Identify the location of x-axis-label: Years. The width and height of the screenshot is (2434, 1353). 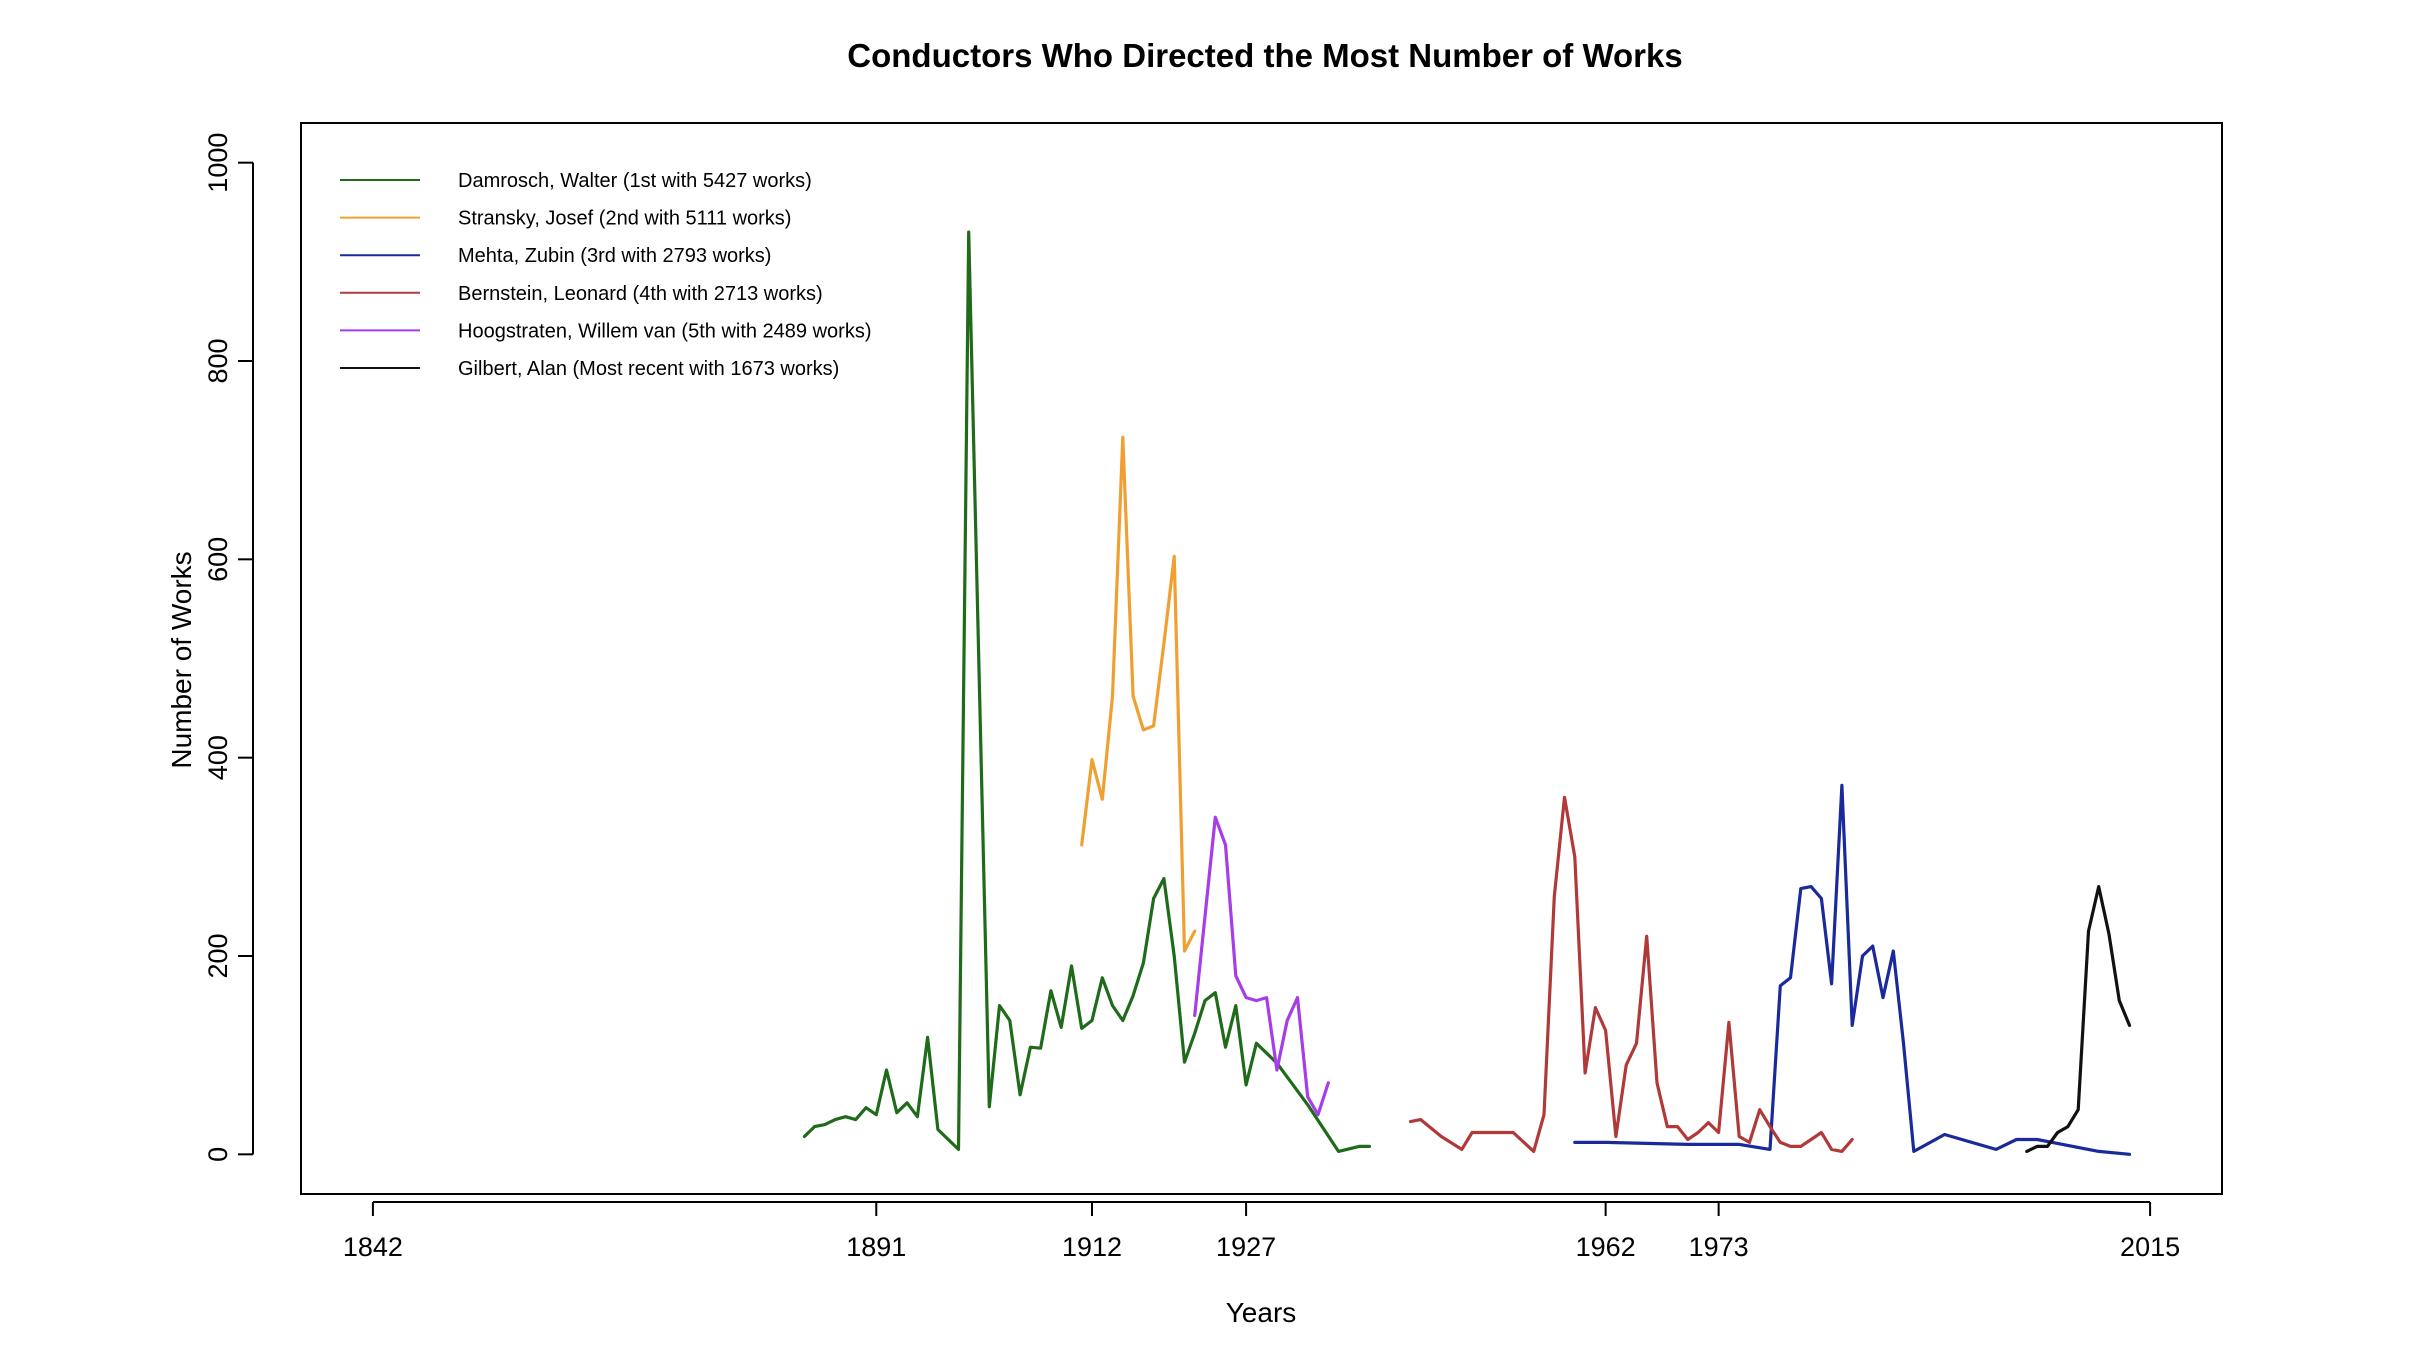
(1261, 1312).